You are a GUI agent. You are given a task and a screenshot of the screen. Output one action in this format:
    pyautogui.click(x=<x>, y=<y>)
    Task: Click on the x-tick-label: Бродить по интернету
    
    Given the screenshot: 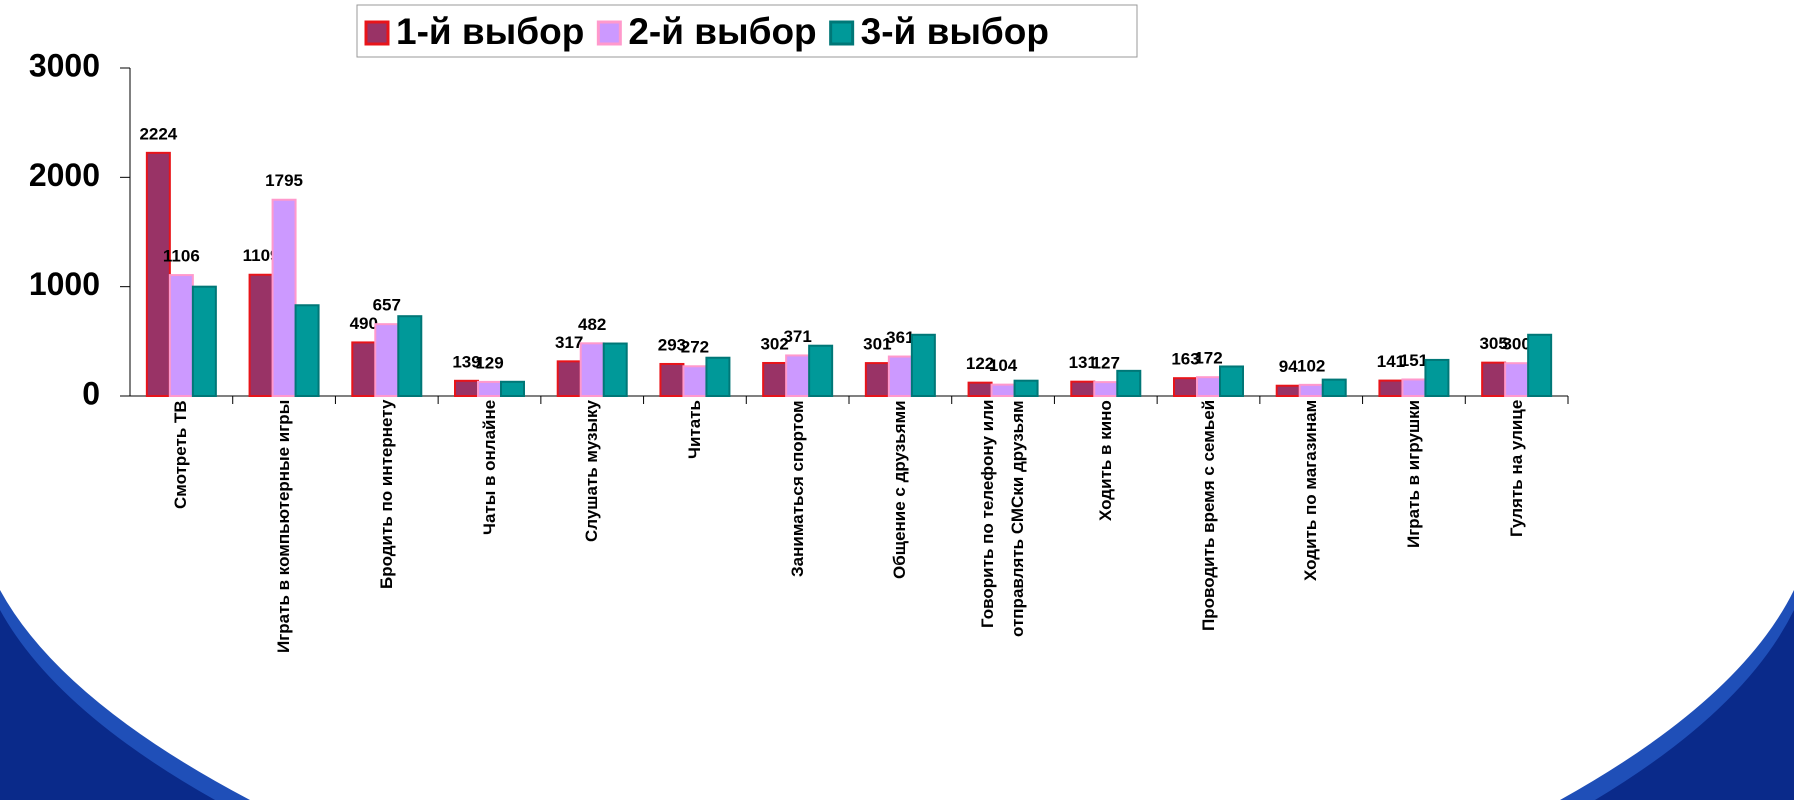 What is the action you would take?
    pyautogui.click(x=387, y=545)
    